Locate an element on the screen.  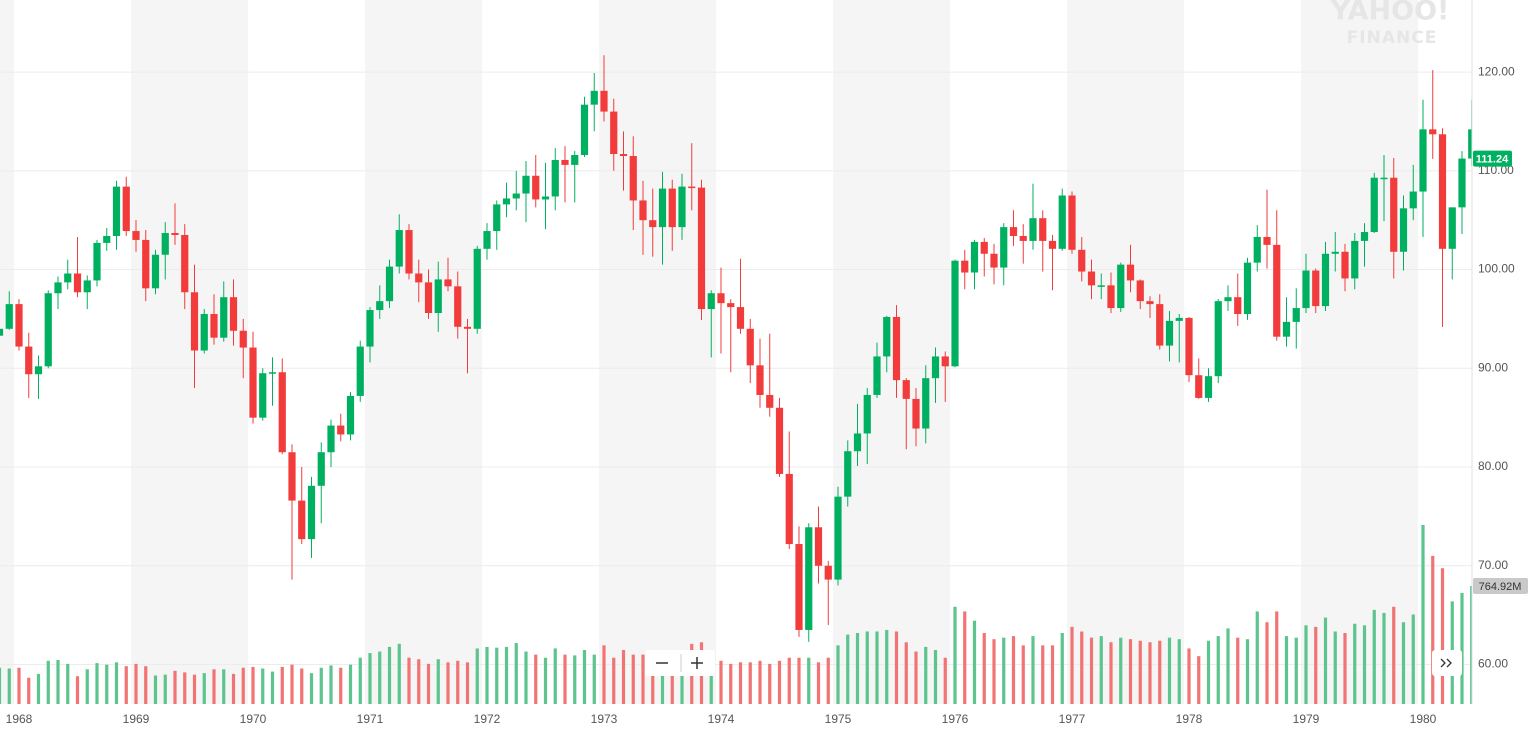
scroll-icon is located at coordinates (1446, 663).